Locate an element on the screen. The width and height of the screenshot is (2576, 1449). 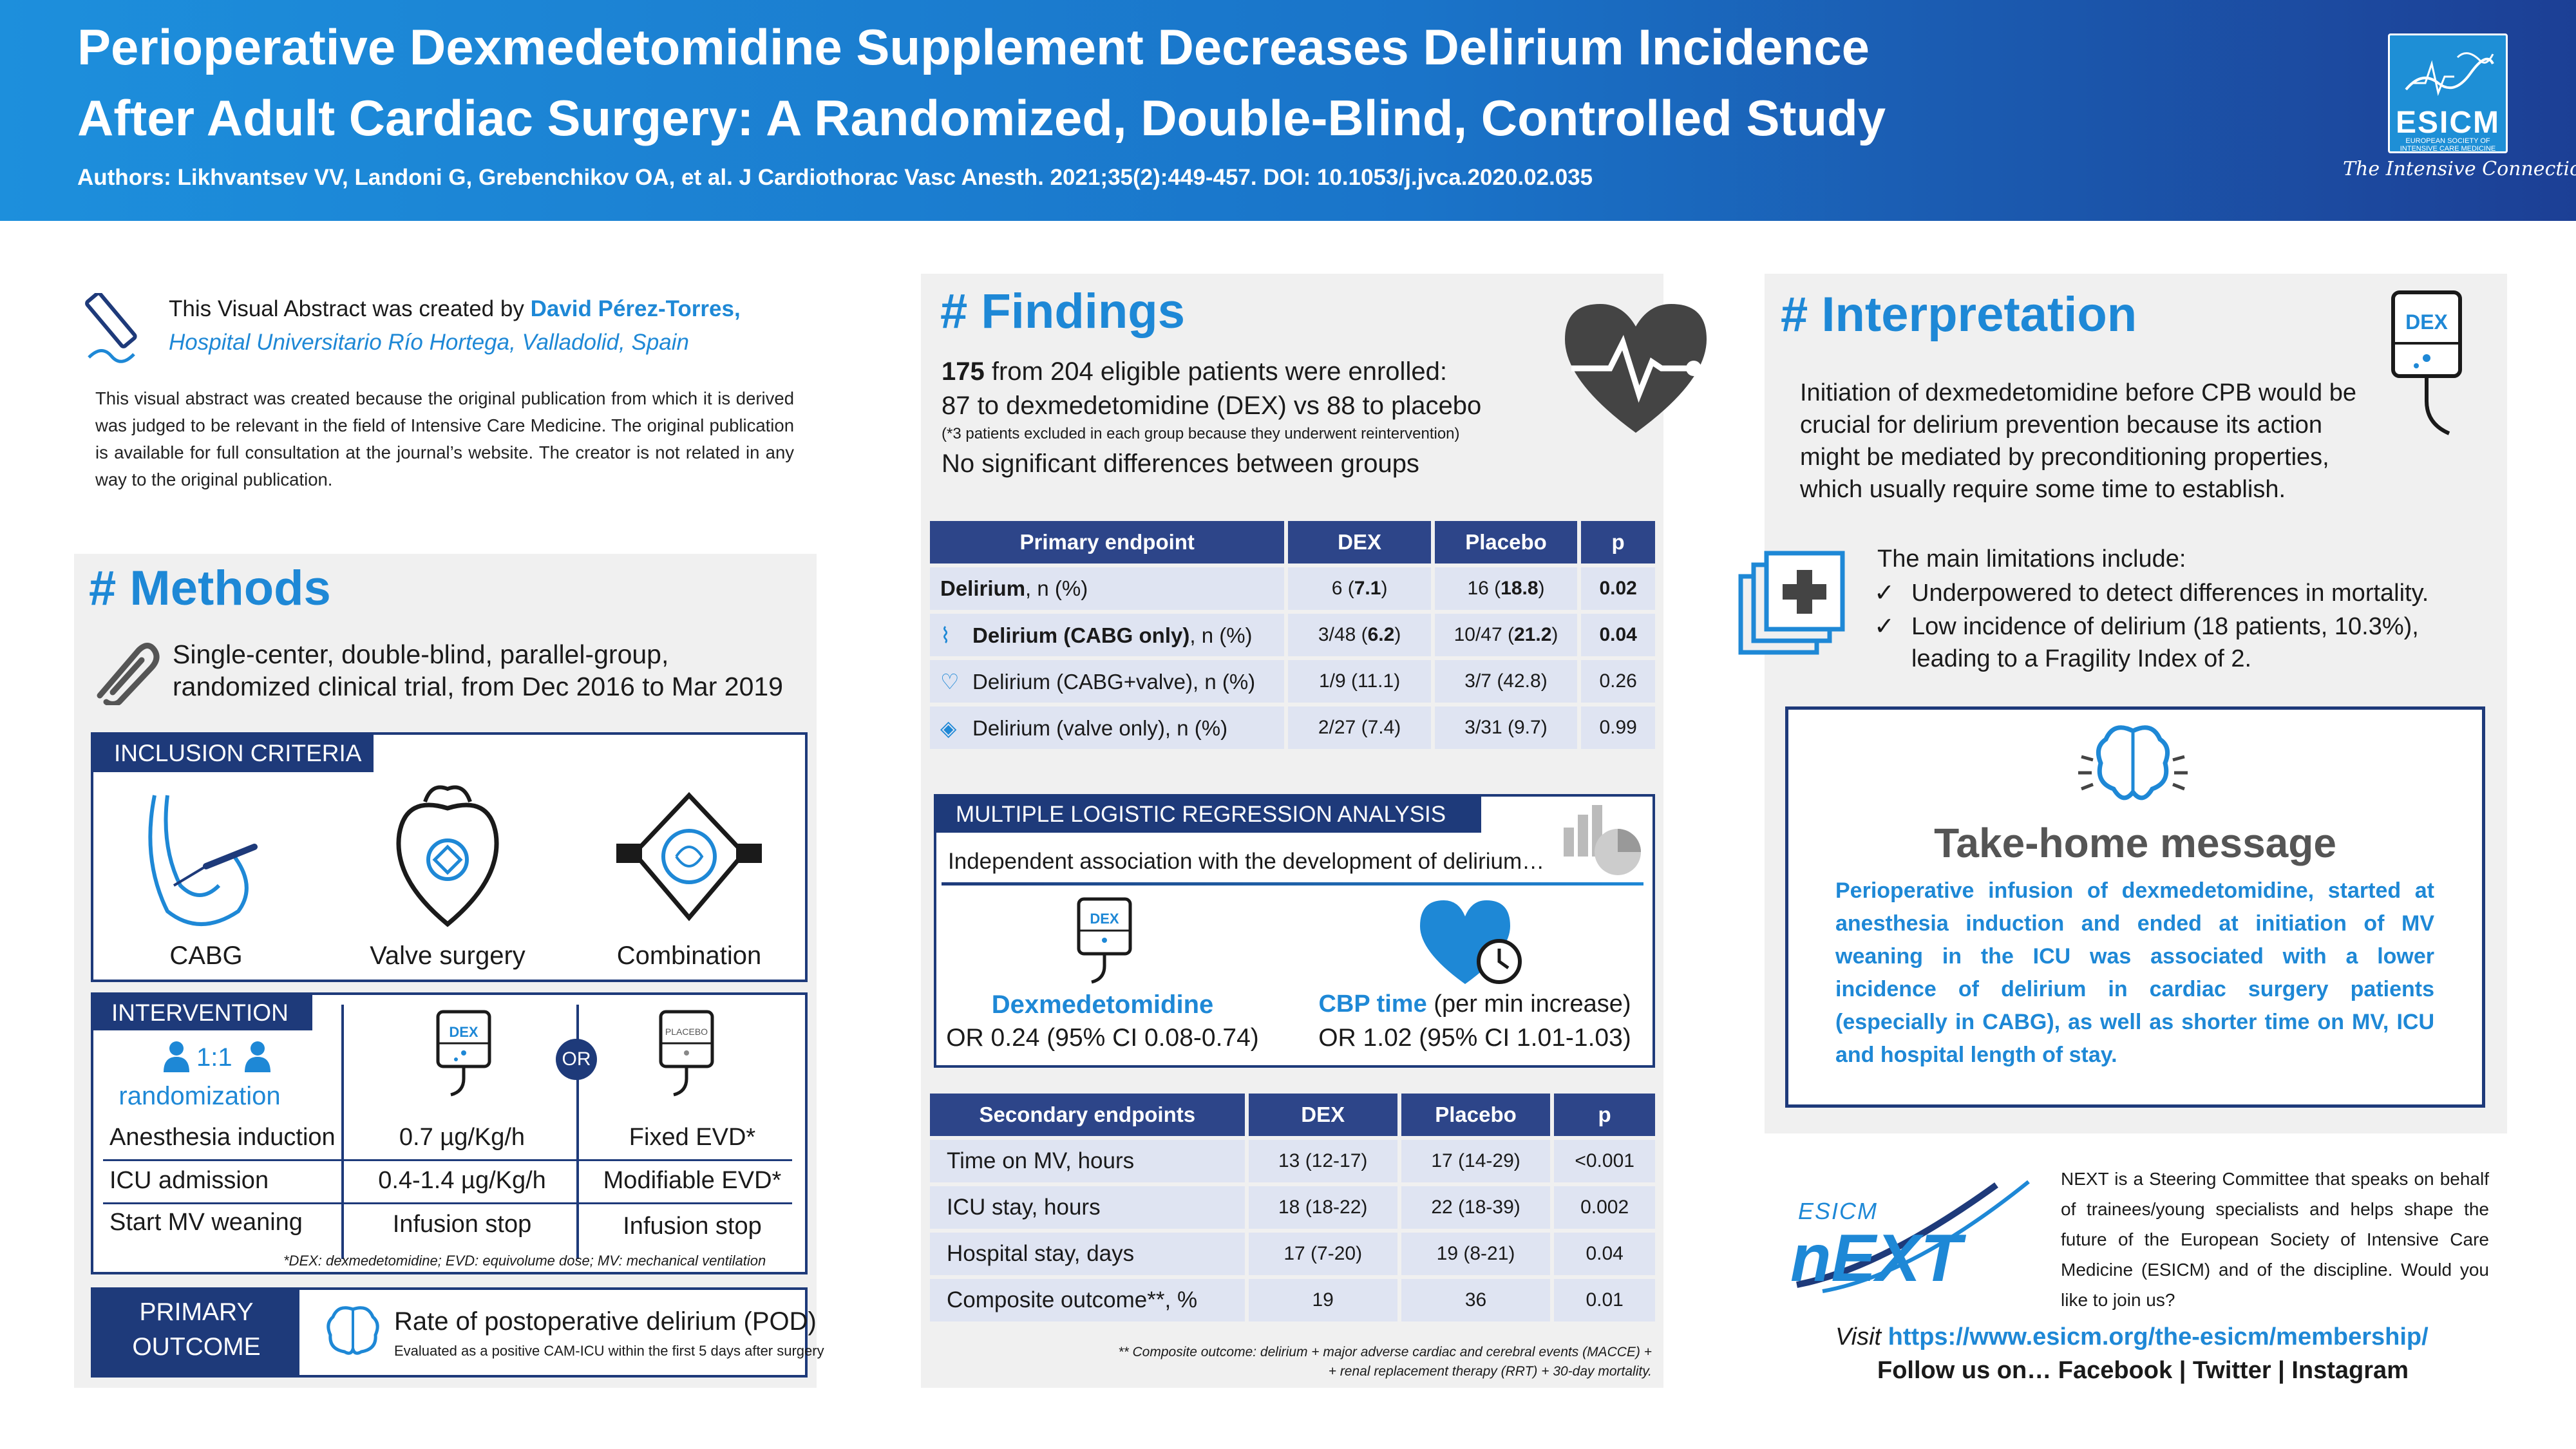
cell-dex: 2/27 (7.4) is located at coordinates (1359, 727).